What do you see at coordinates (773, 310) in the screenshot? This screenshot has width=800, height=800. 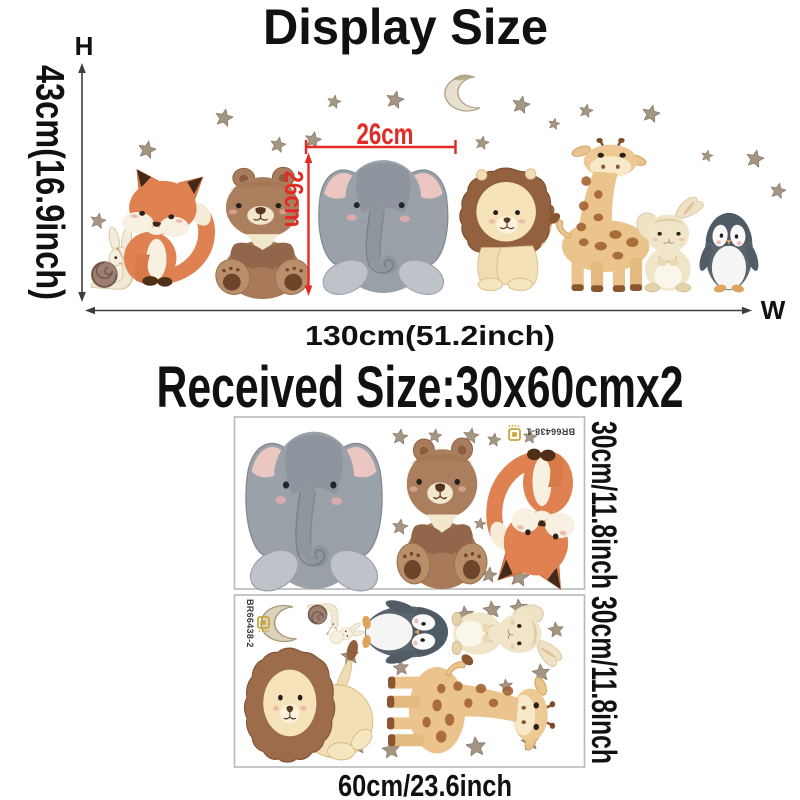 I see `svg-text: W` at bounding box center [773, 310].